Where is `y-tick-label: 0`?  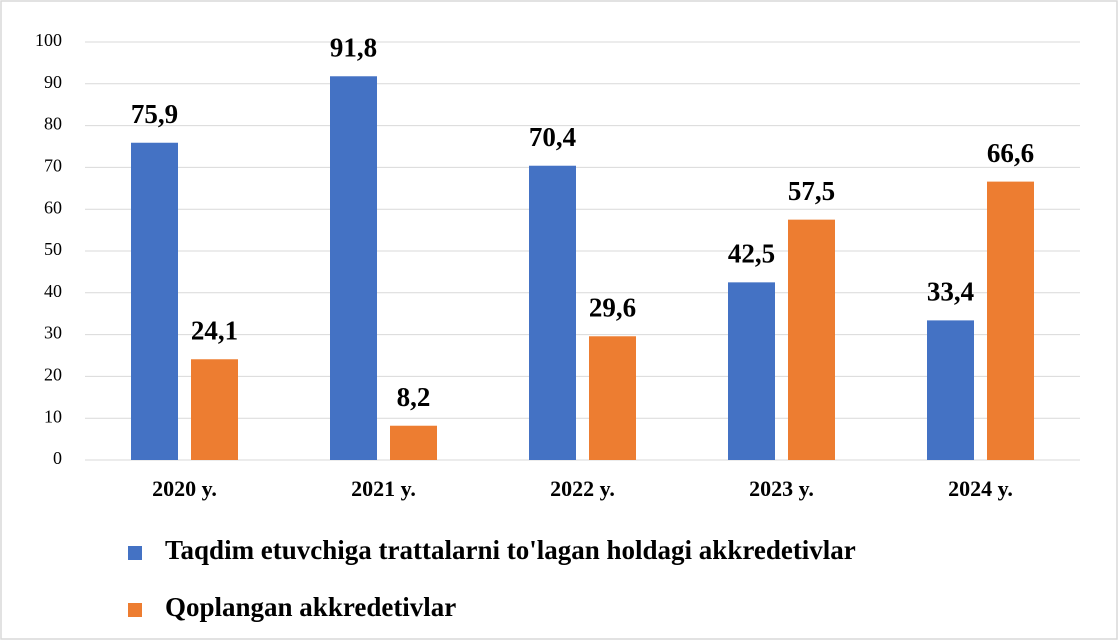
y-tick-label: 0 is located at coordinates (57, 458).